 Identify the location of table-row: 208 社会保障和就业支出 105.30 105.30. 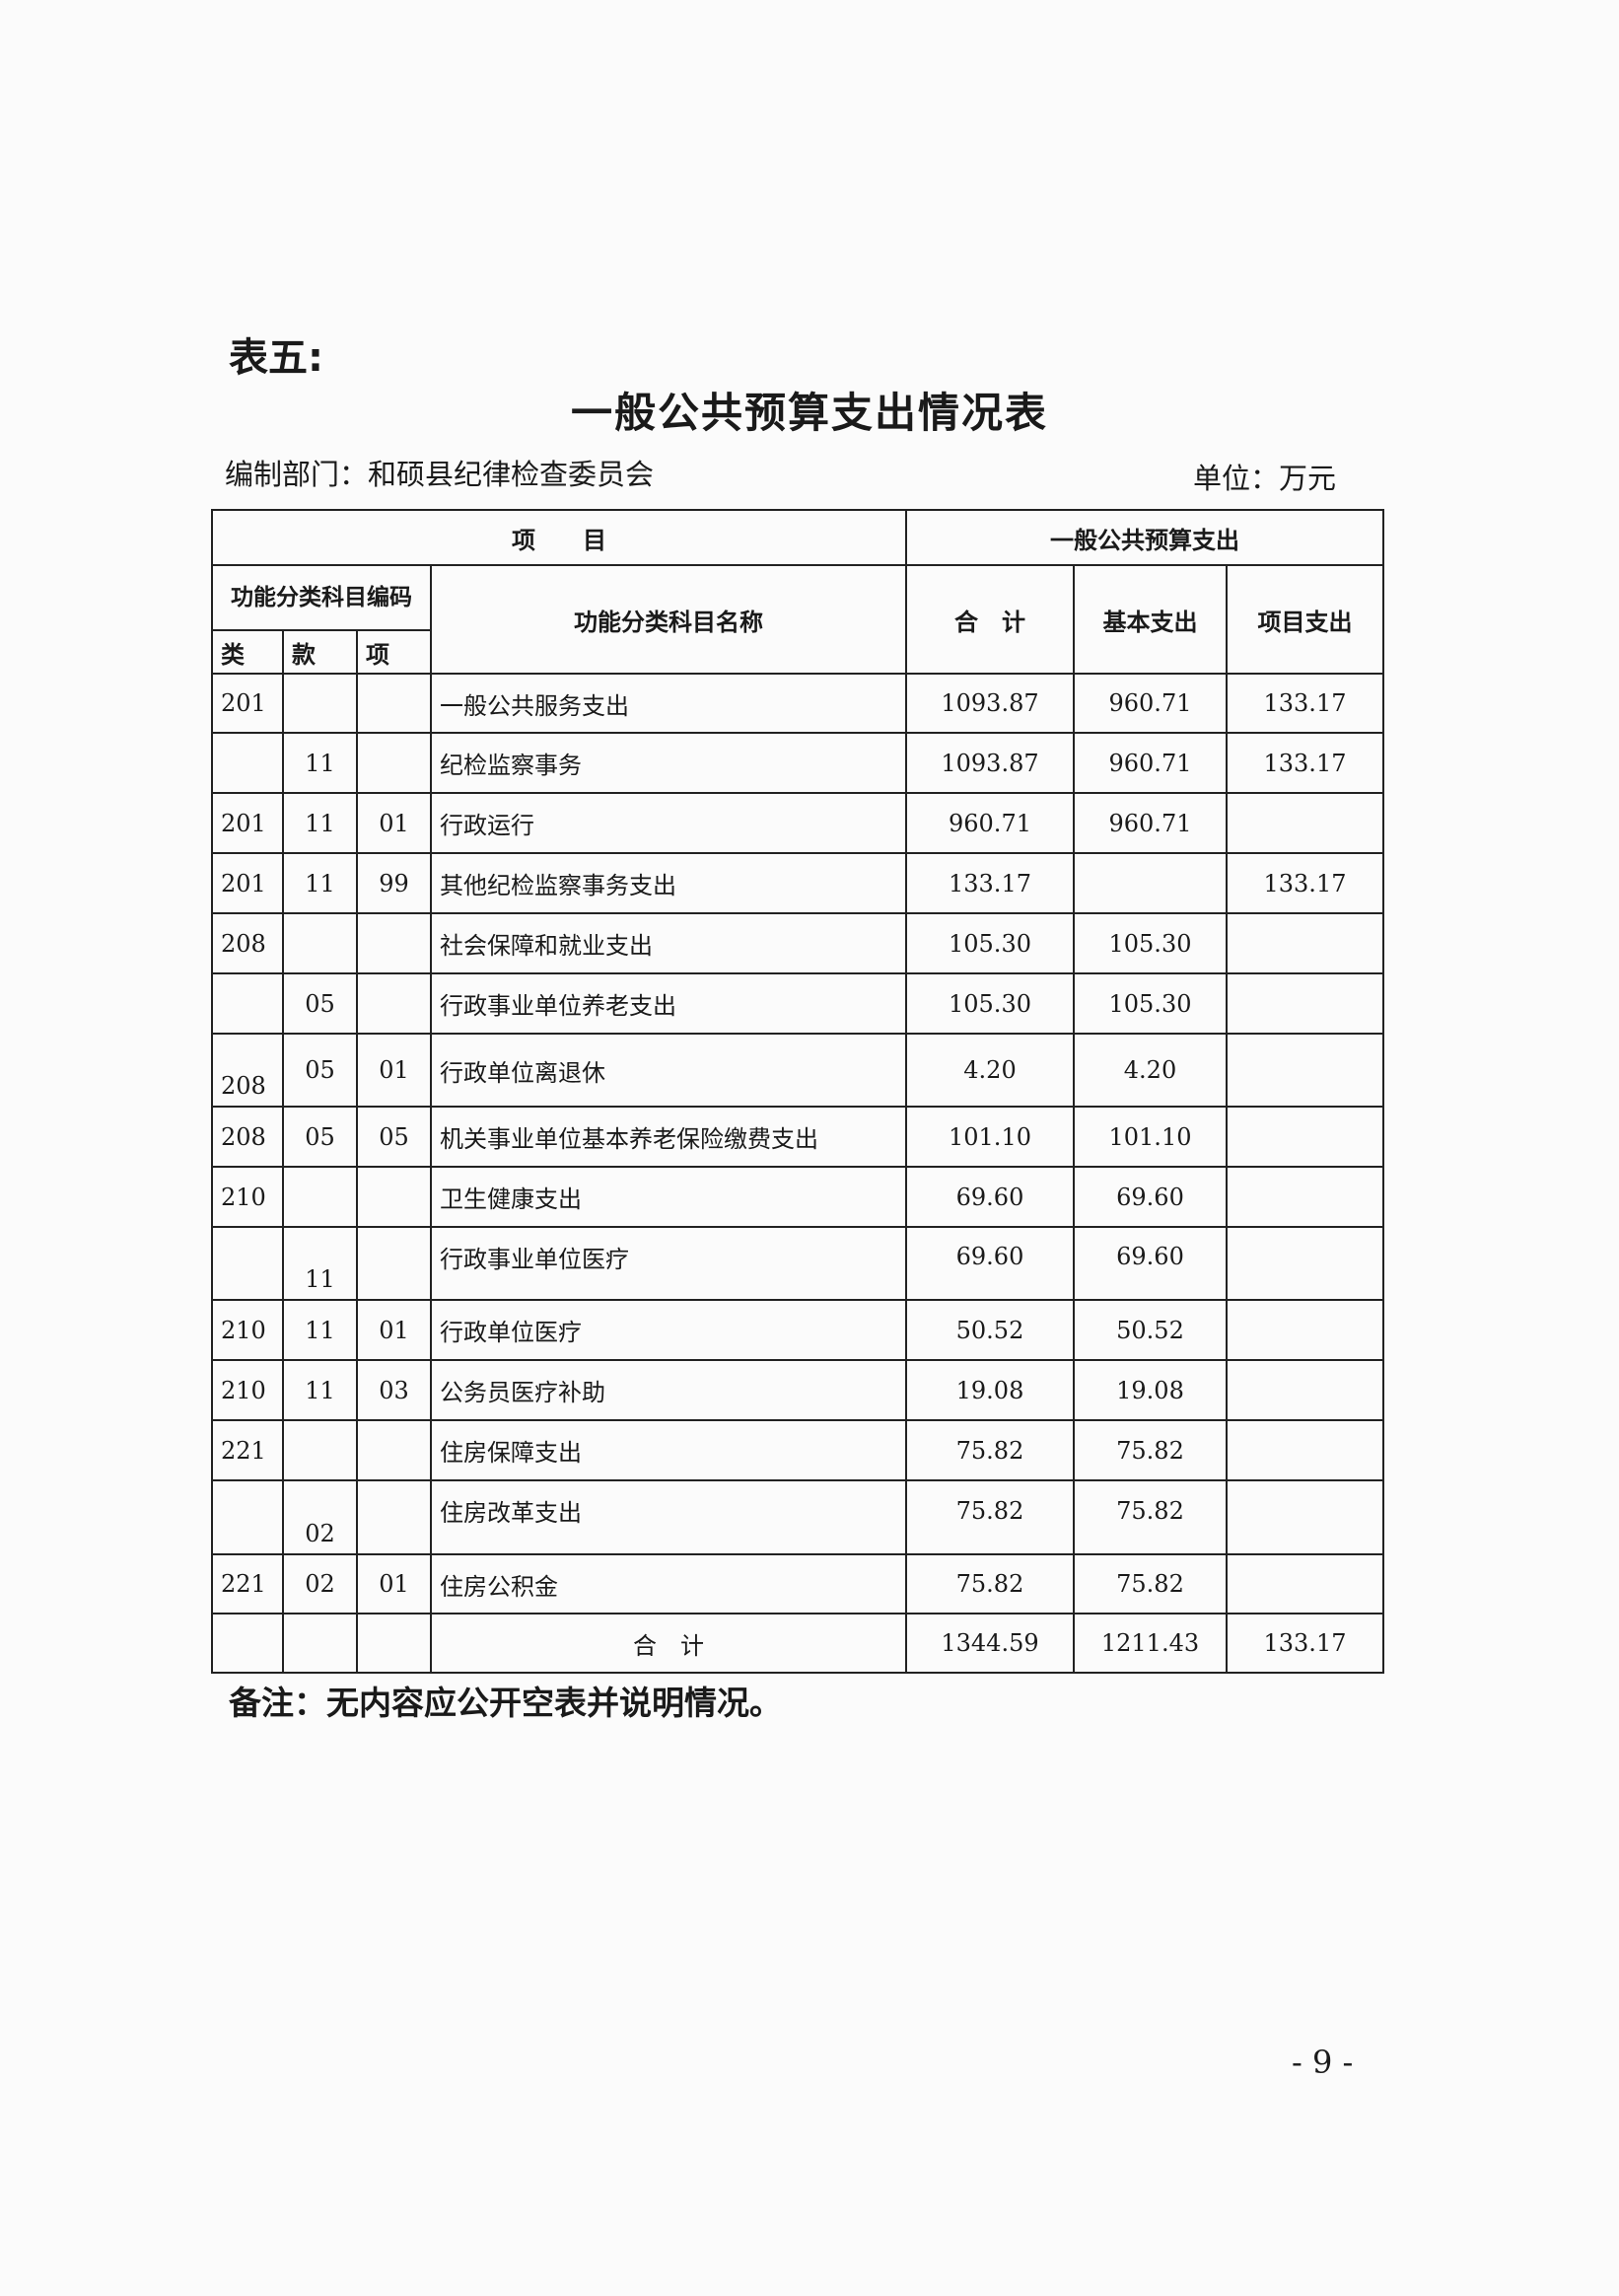
(798, 943).